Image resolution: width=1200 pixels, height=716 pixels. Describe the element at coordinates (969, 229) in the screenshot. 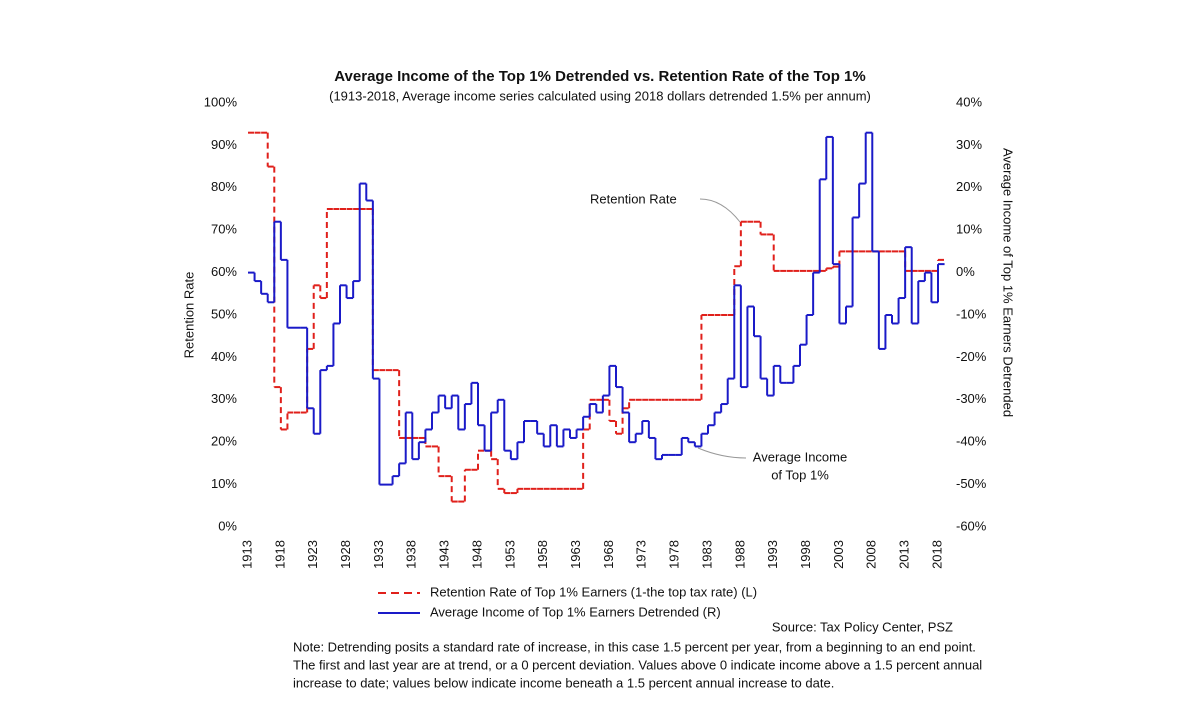

I see `y2-tick-label: 10%` at that location.